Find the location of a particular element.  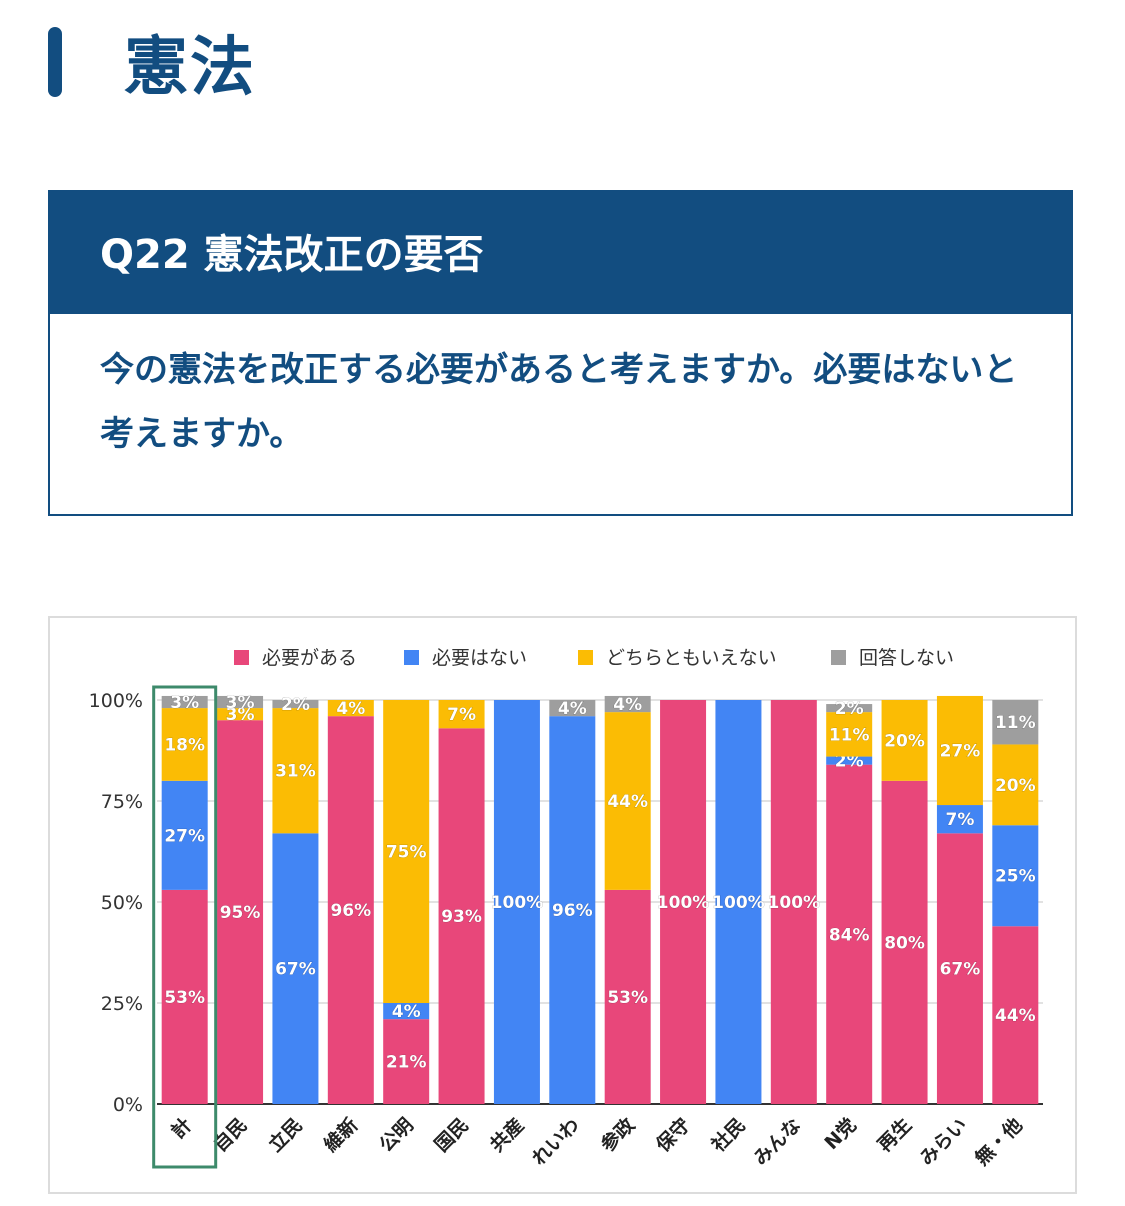

section-header: 憲法 is located at coordinates (152, 63).